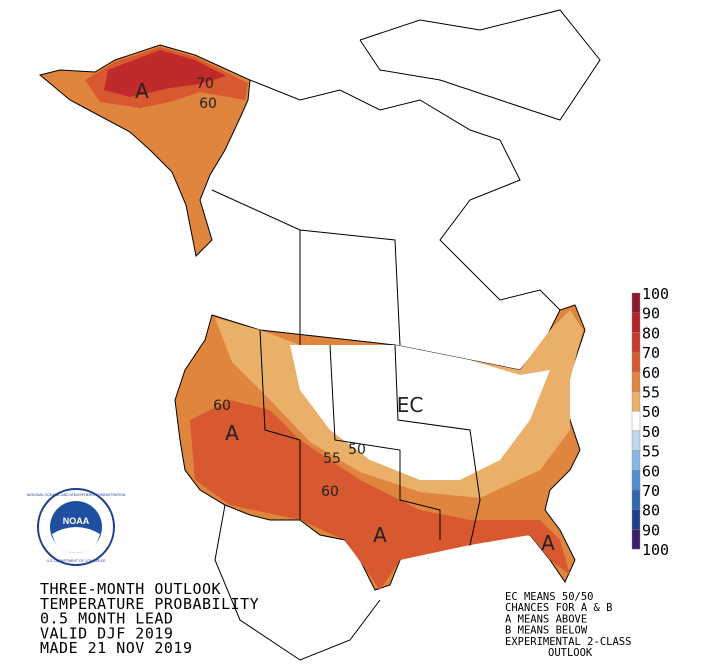 The image size is (719, 668). I want to click on title-line: VALID DJF 2019, so click(106, 633).